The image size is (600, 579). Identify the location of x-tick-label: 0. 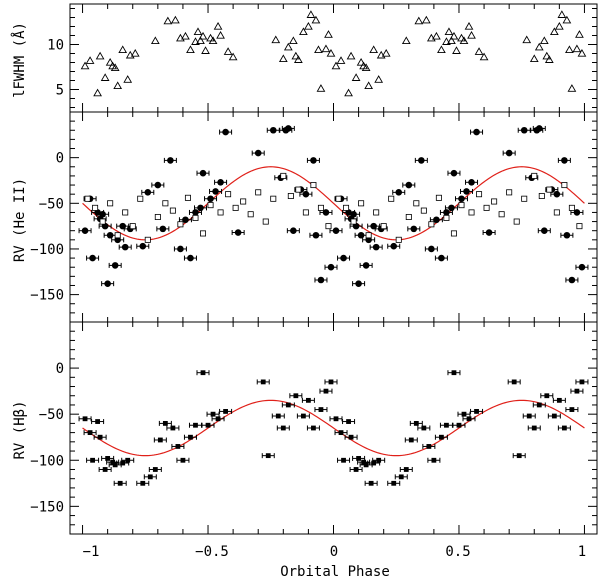
(334, 552).